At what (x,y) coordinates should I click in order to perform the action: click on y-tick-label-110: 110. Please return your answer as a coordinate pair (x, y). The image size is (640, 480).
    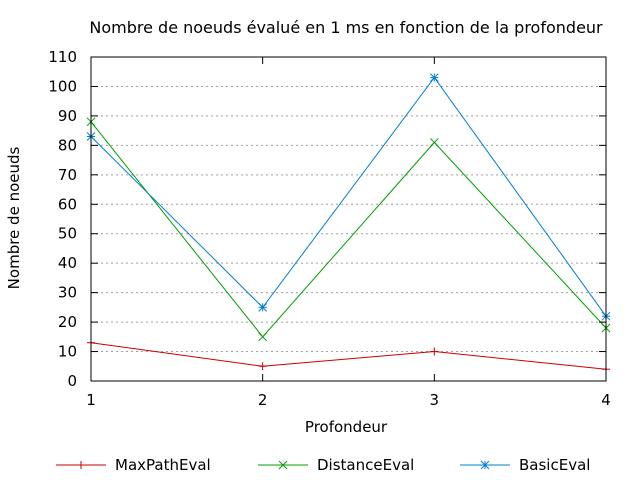
    Looking at the image, I should click on (62, 57).